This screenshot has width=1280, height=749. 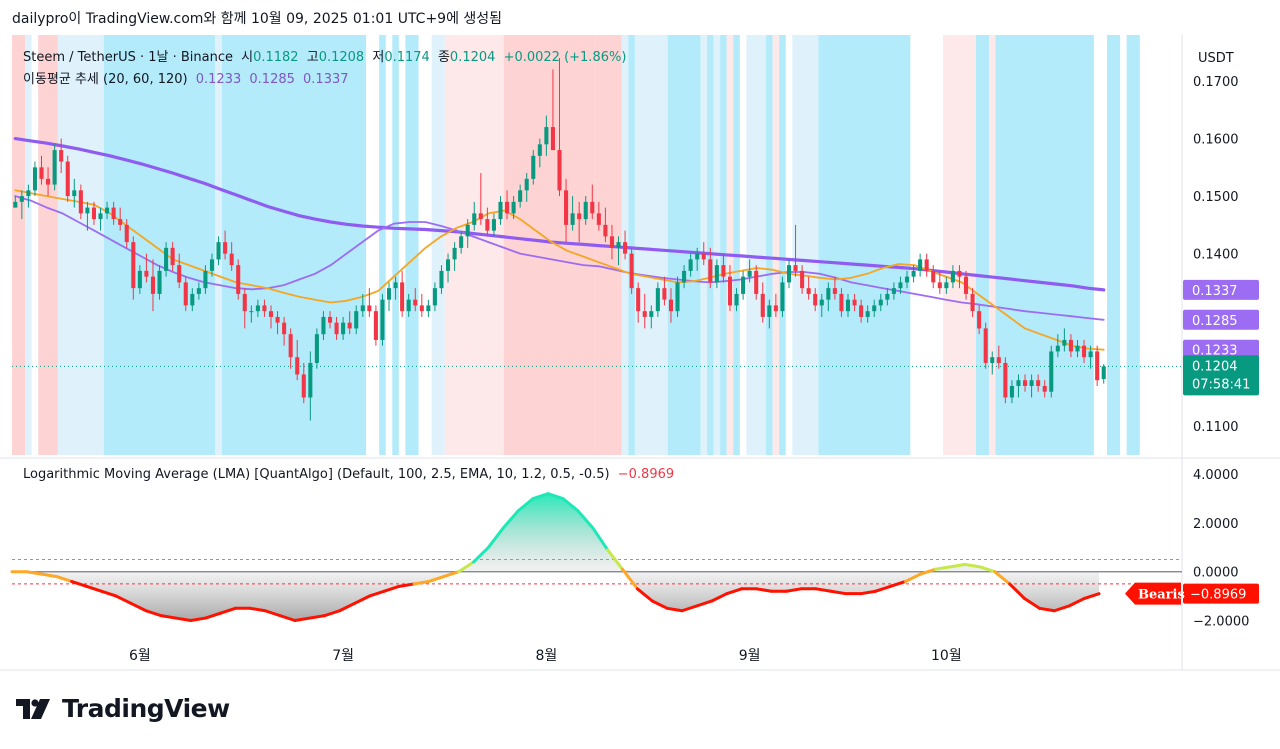 I want to click on legend-ma120-value: 0.1337, so click(x=326, y=79).